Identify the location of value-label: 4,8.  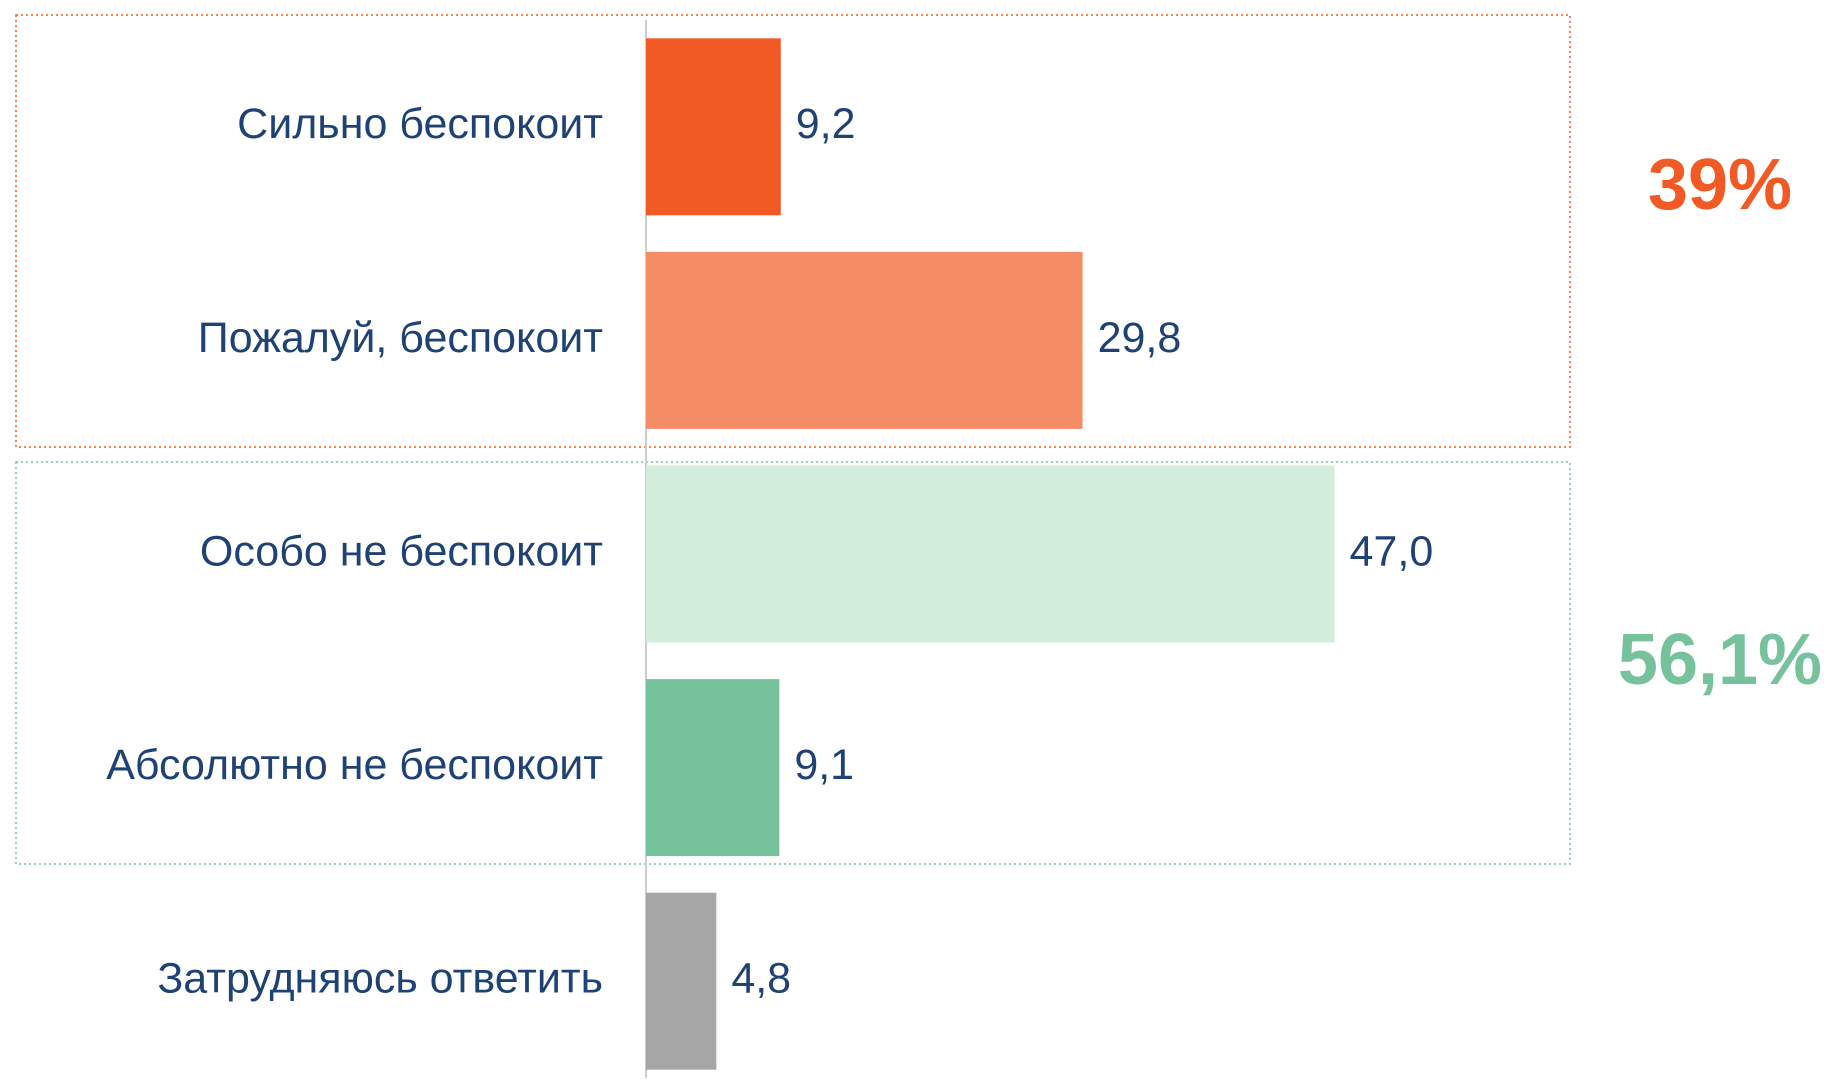
(761, 979).